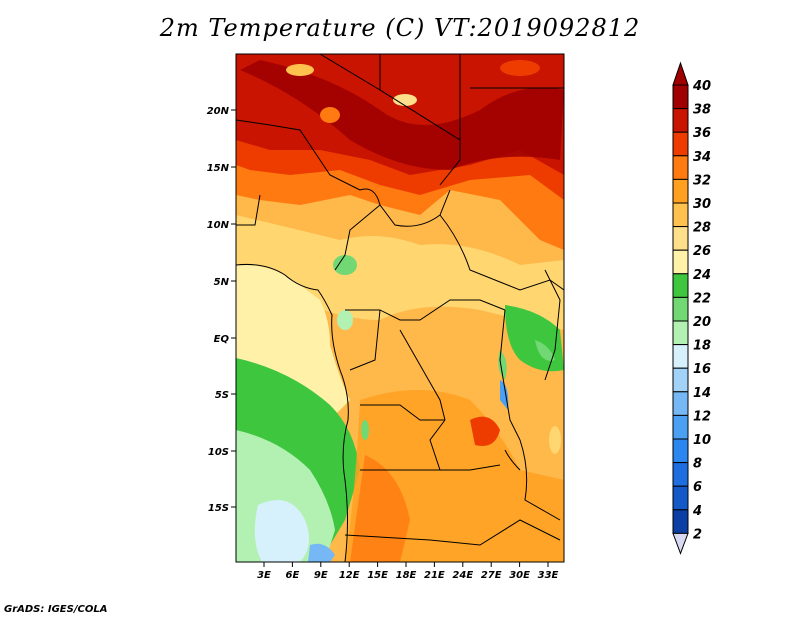 This screenshot has height=618, width=800. Describe the element at coordinates (702, 133) in the screenshot. I see `colorbar-label: 36` at that location.